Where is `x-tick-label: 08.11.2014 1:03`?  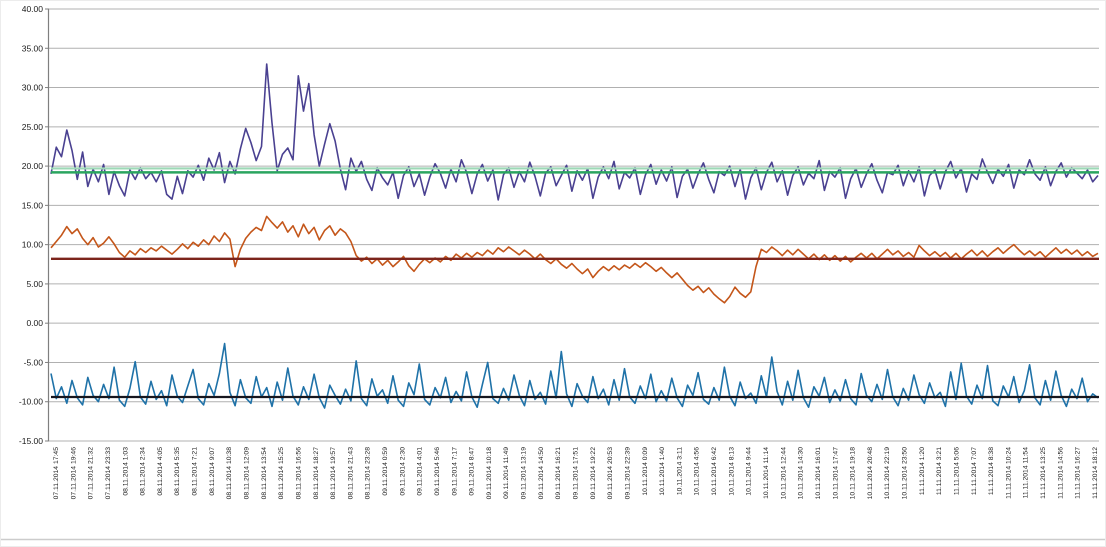
x-tick-label: 08.11.2014 1:03 is located at coordinates (125, 471).